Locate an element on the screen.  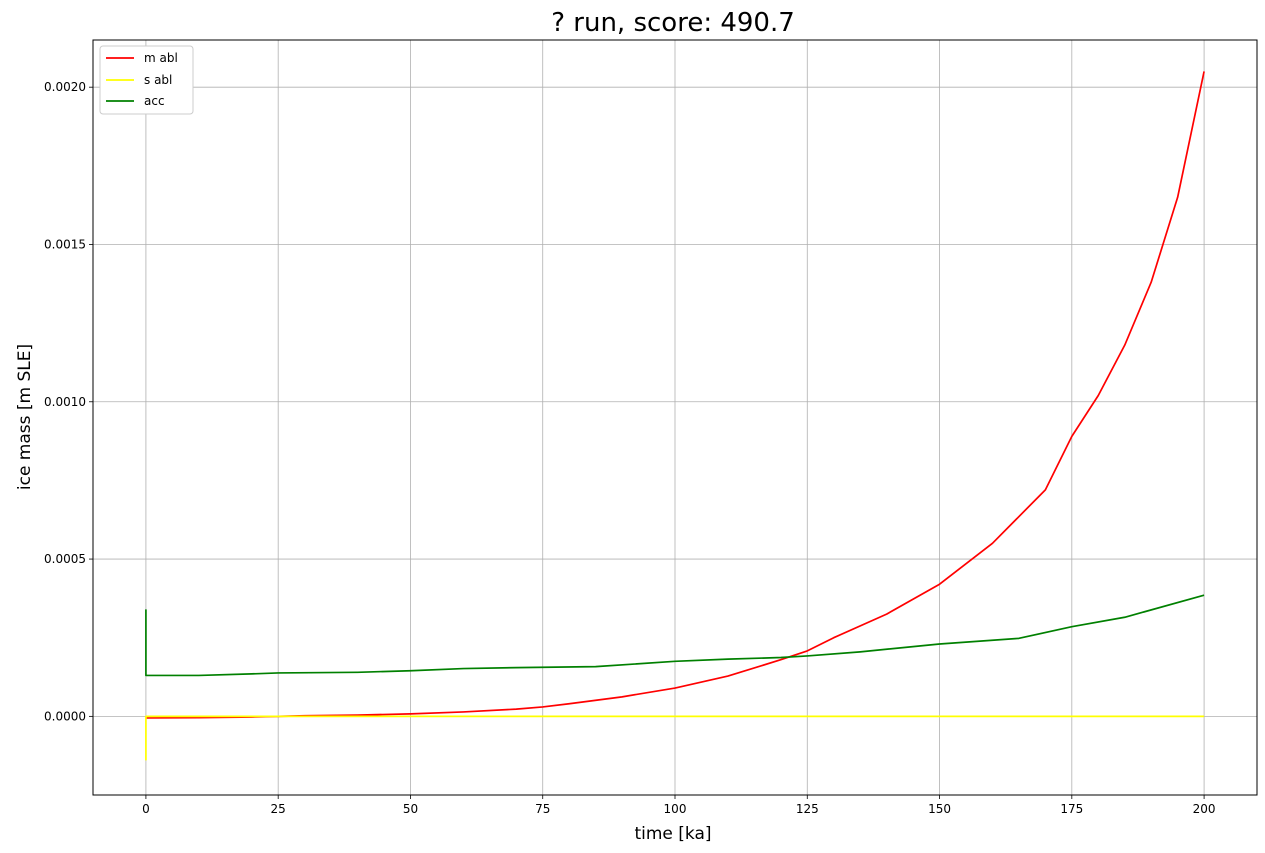
y-axis-ticks: 0.0000 0.0005 0.0010 0.0015 0.0020 is located at coordinates (68, 401).